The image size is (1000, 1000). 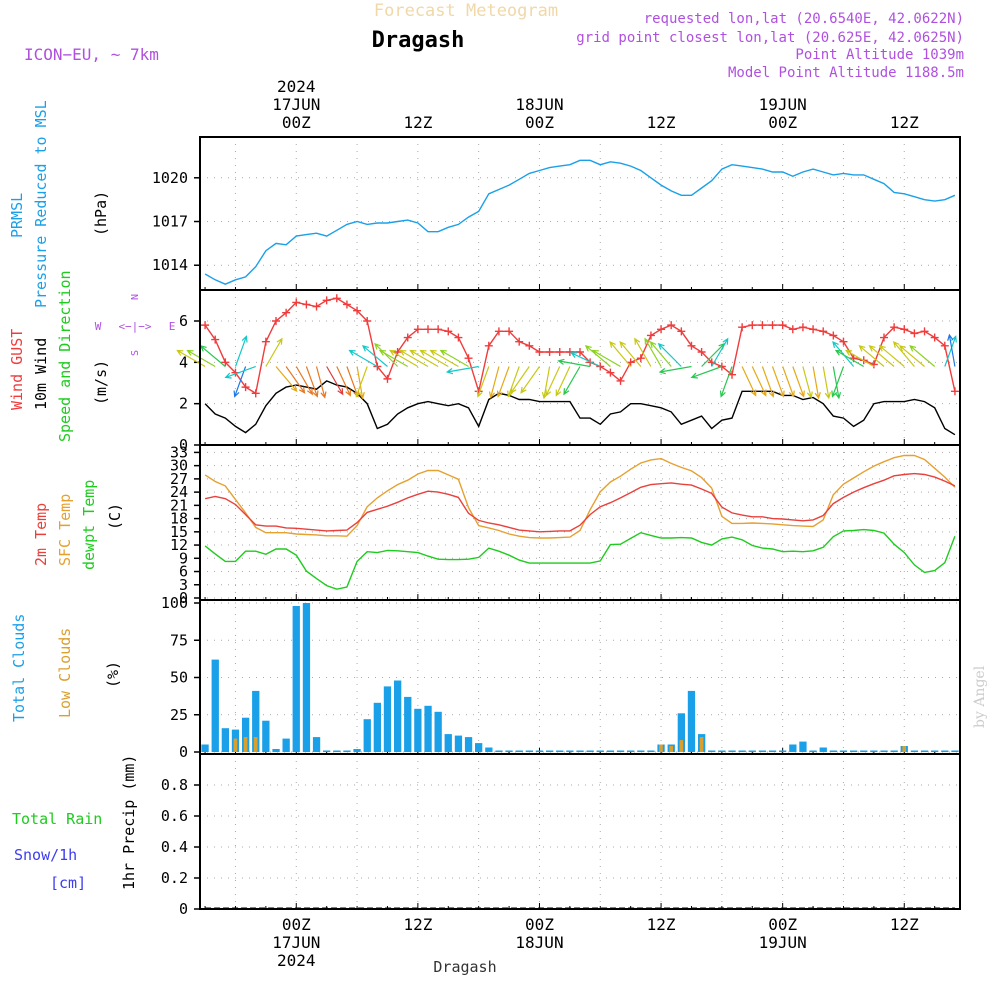 What do you see at coordinates (19, 668) in the screenshot?
I see `total-clouds-label: Total Clouds` at bounding box center [19, 668].